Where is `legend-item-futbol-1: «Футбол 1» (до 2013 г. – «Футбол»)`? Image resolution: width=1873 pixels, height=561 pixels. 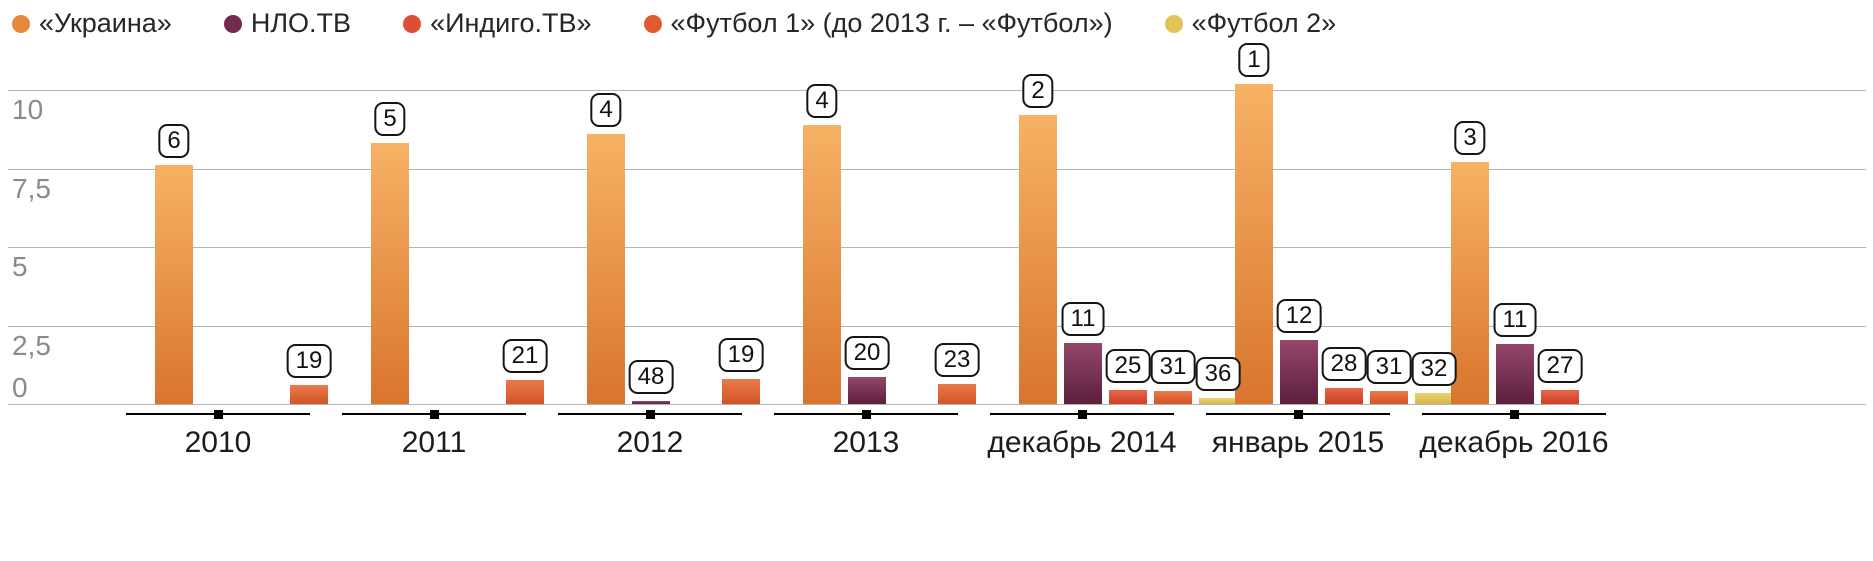 legend-item-futbol-1: «Футбол 1» (до 2013 г. – «Футбол») is located at coordinates (878, 23).